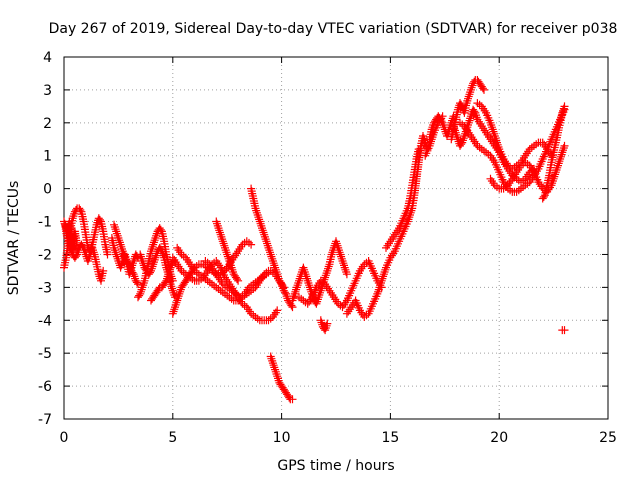 The height and width of the screenshot is (480, 640). I want to click on series-track-q, so click(340, 284).